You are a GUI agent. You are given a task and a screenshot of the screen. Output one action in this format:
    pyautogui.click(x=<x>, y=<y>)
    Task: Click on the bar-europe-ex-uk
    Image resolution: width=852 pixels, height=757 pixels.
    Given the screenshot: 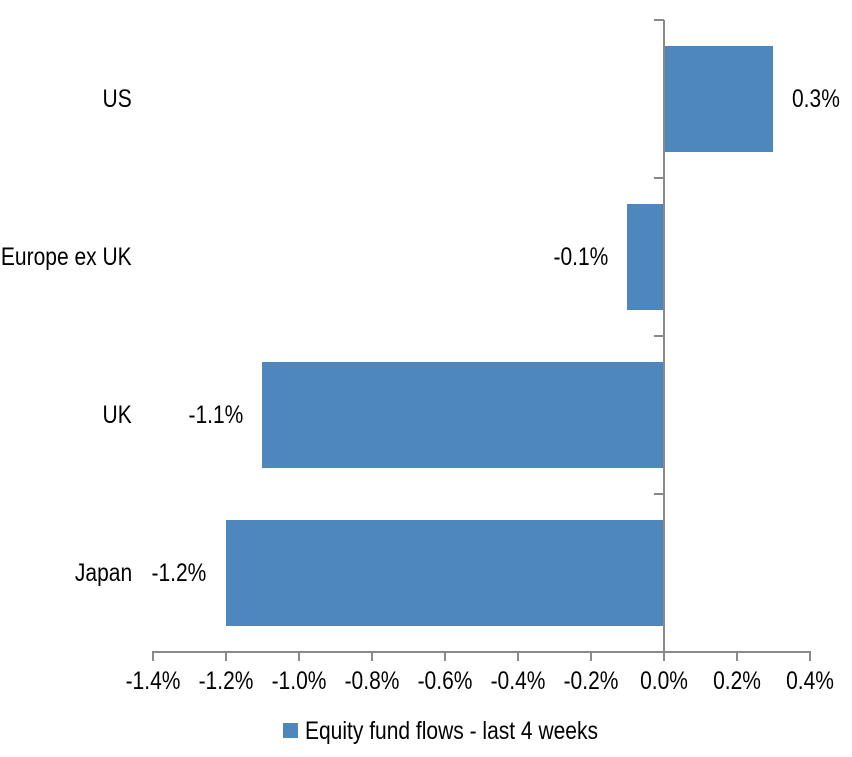 What is the action you would take?
    pyautogui.click(x=645, y=257)
    